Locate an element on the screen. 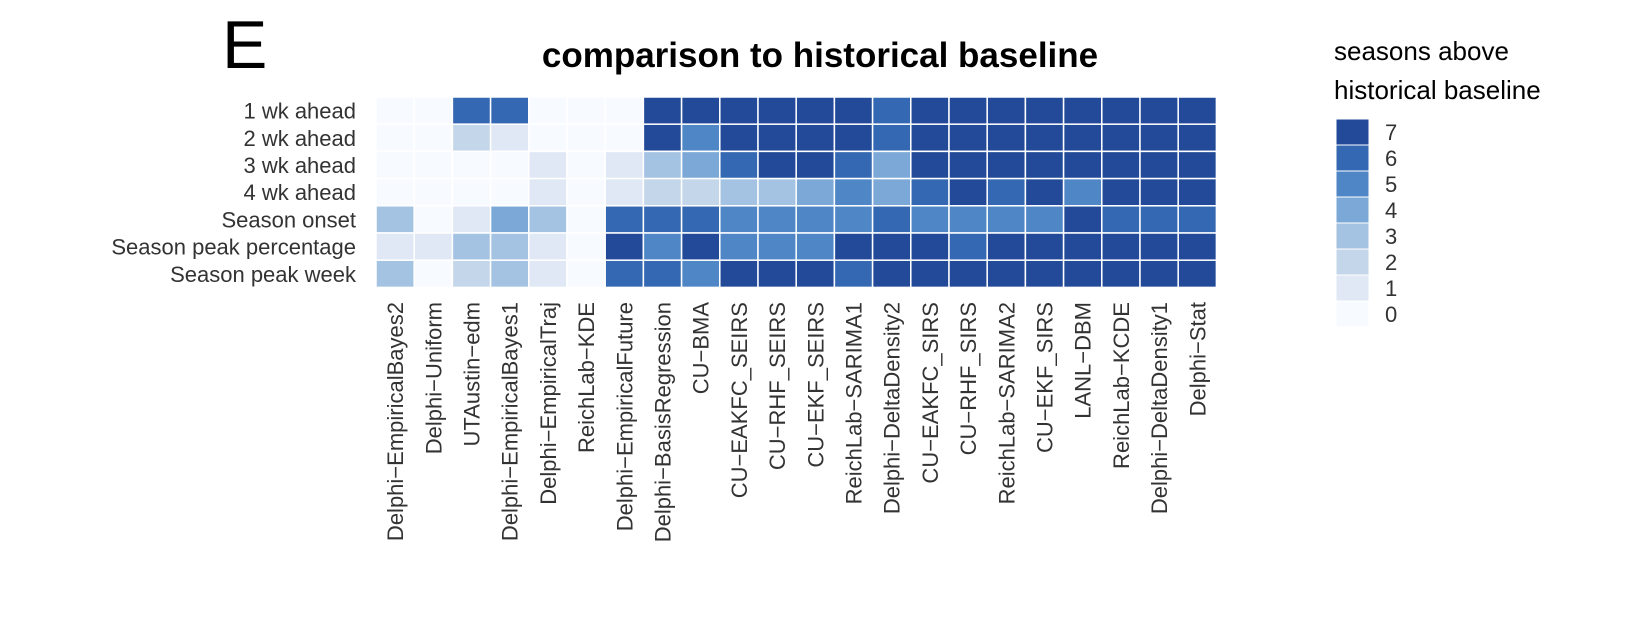  column-label: CU−EAKFC_SIRS is located at coordinates (930, 393).